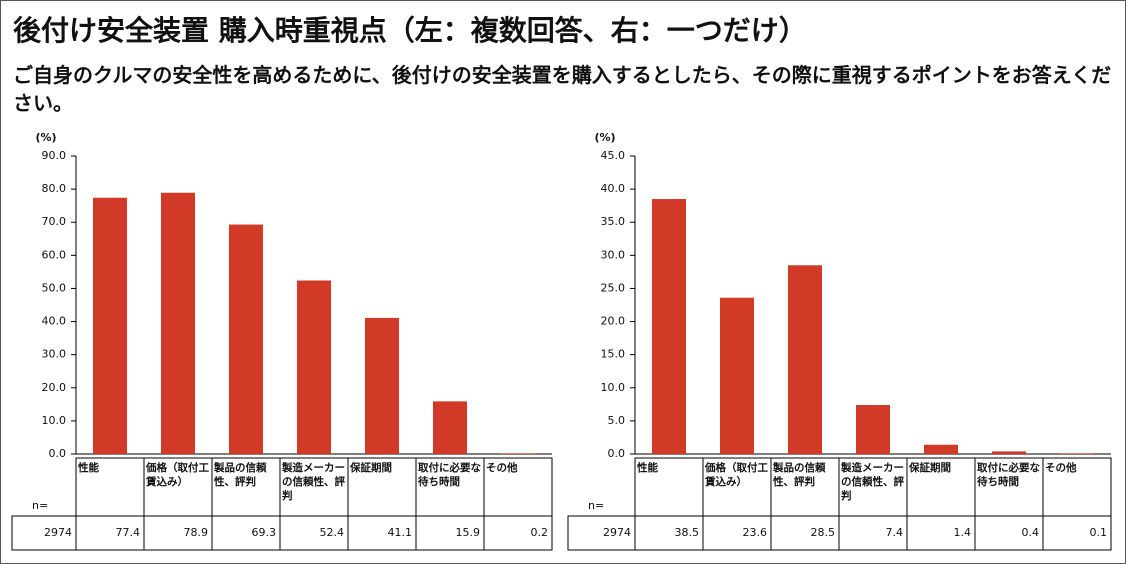  What do you see at coordinates (613, 287) in the screenshot?
I see `y-tick-label: 25.0` at bounding box center [613, 287].